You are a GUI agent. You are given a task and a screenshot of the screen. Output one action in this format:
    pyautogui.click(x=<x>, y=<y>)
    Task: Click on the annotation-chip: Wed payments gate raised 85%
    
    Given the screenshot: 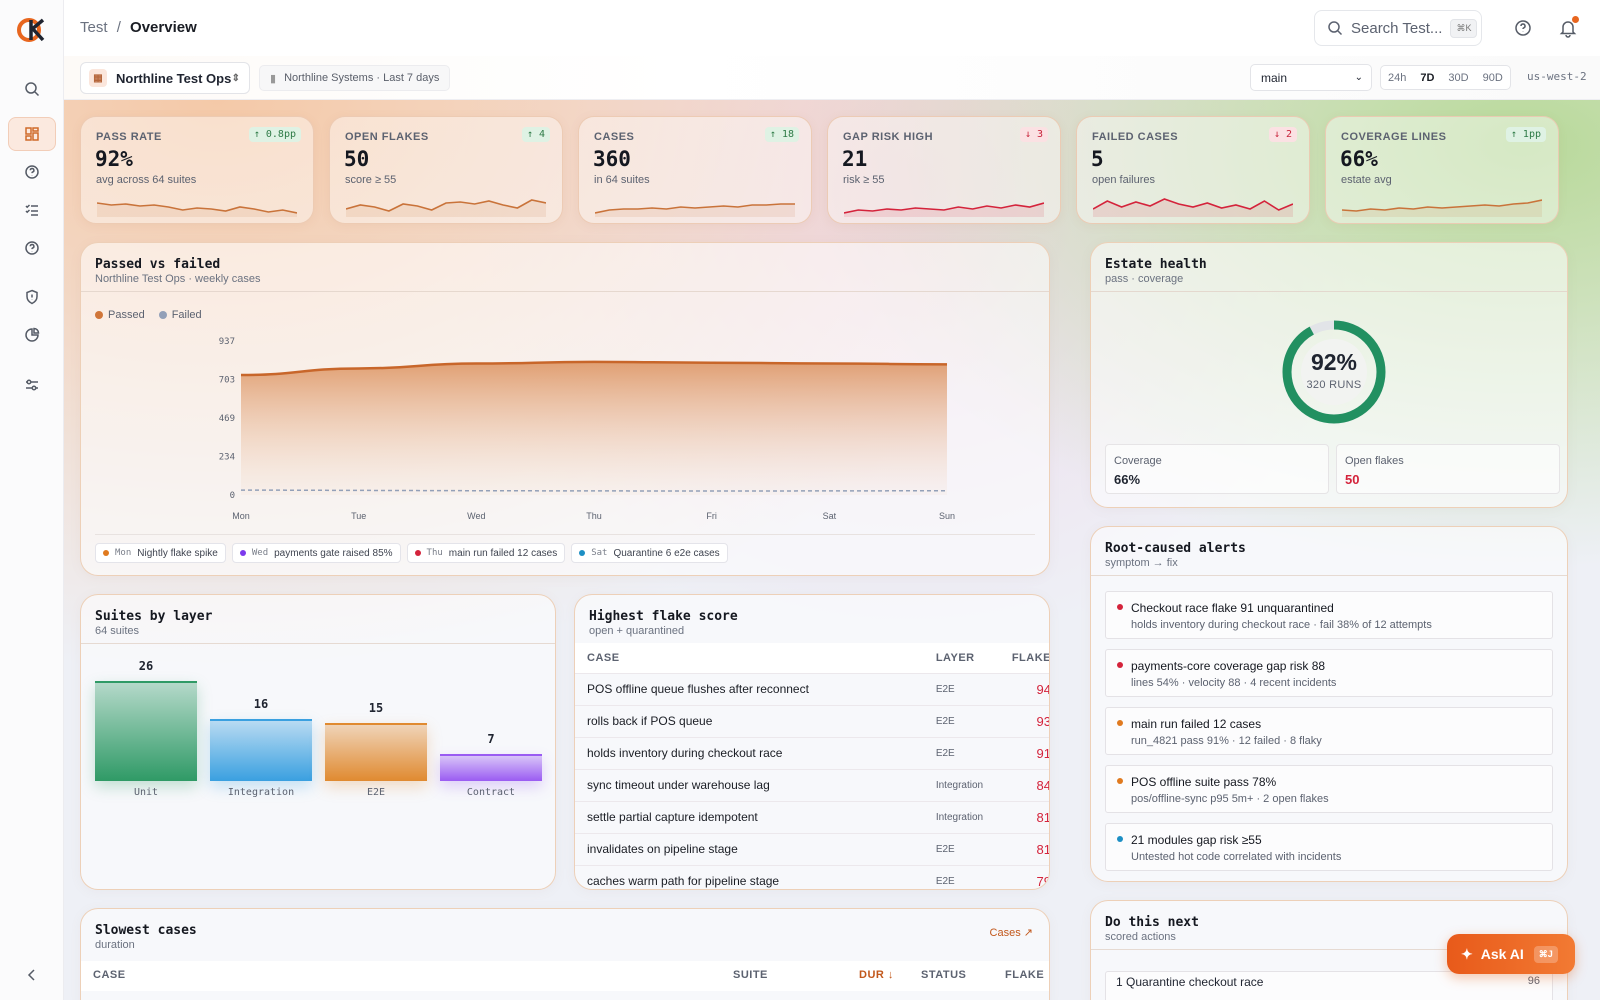 What is the action you would take?
    pyautogui.click(x=316, y=553)
    